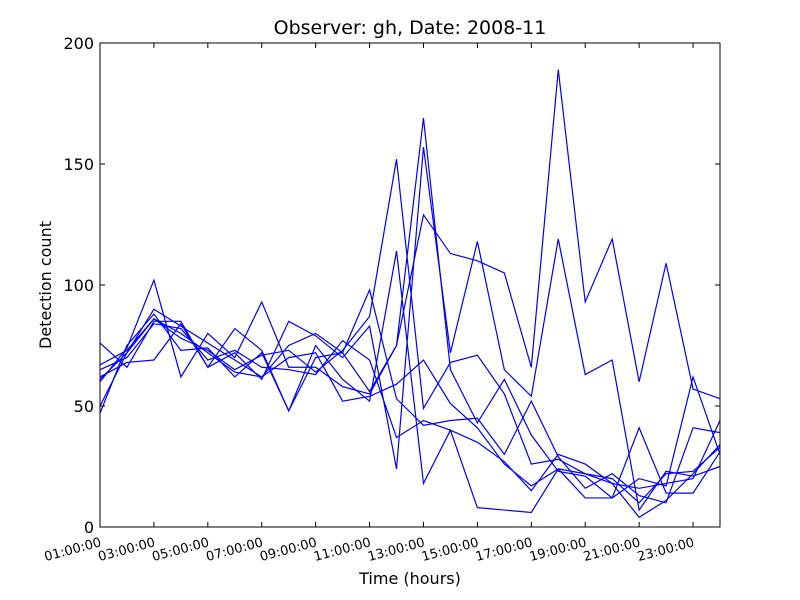  I want to click on x-tick-label: 03:00:00, so click(127, 550).